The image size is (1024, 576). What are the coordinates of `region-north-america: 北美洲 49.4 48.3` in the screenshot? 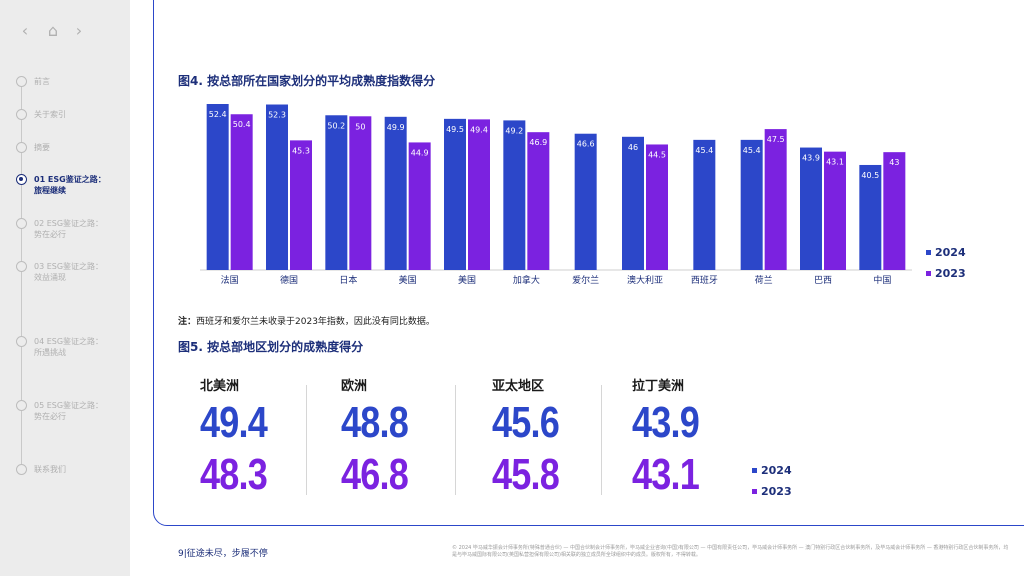 It's located at (270, 436).